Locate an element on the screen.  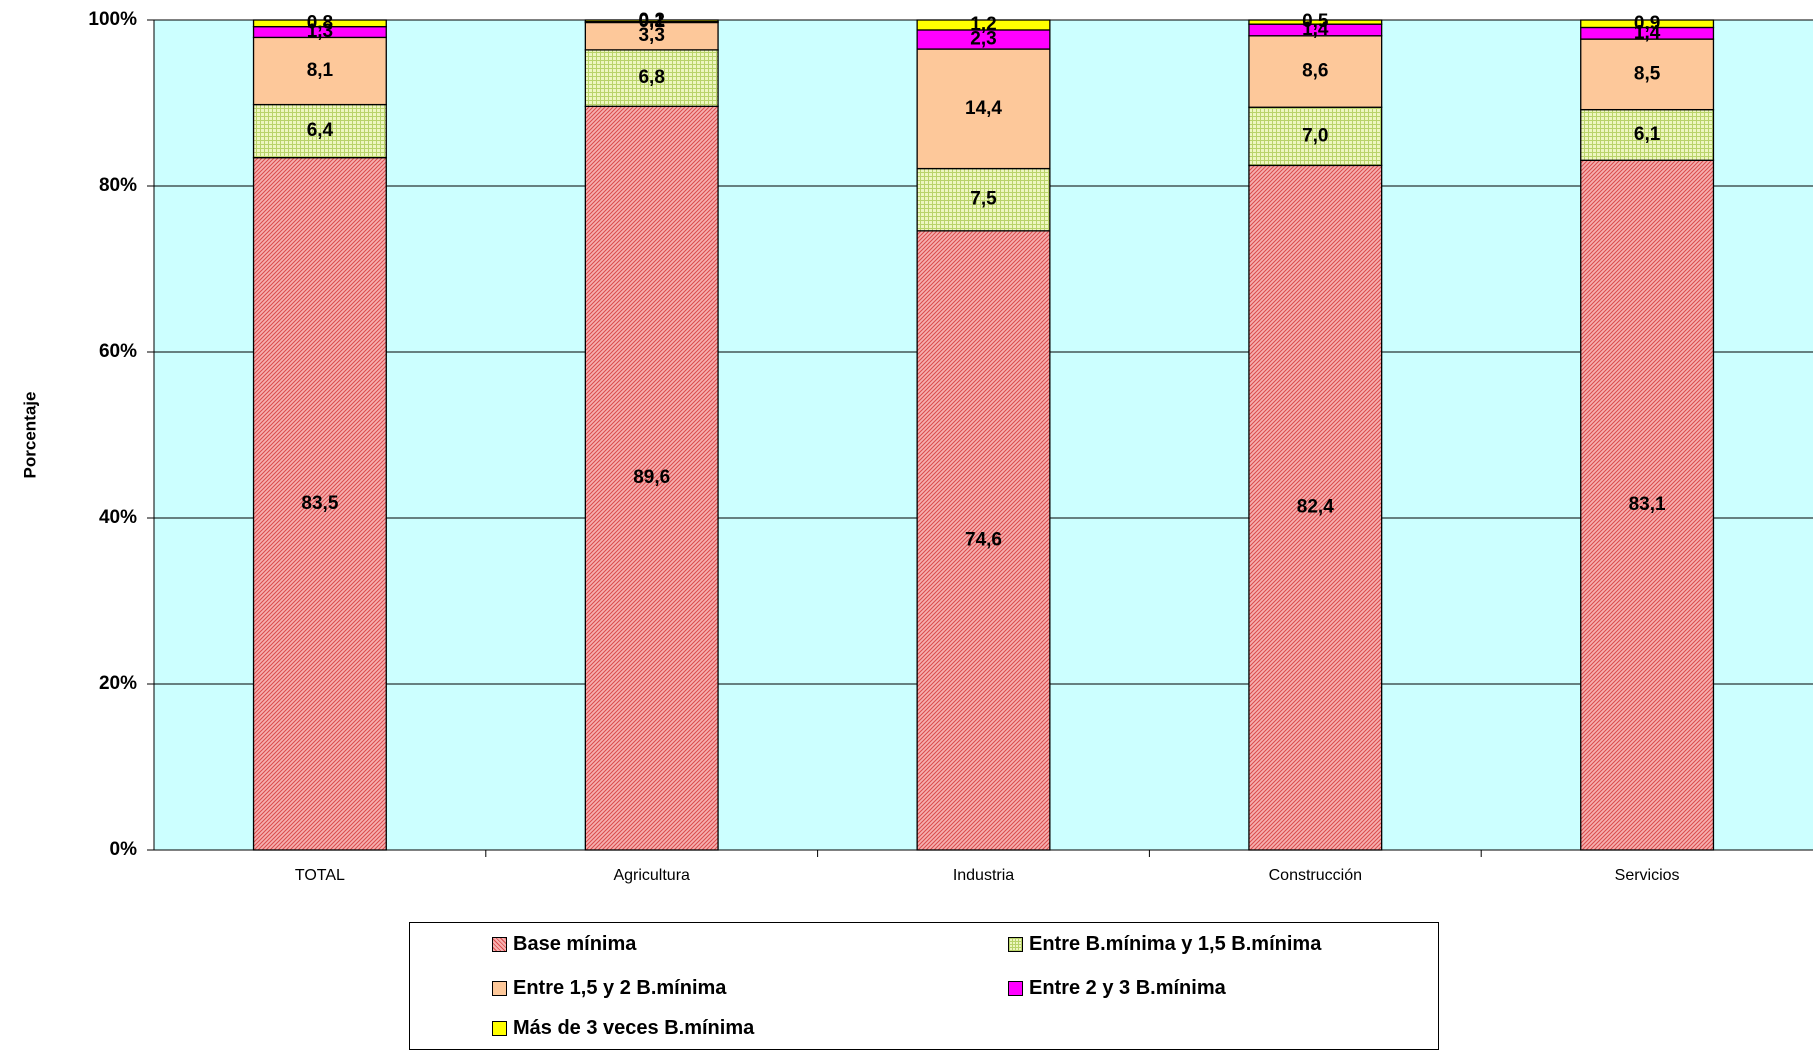
data-label: 7,5 is located at coordinates (983, 199).